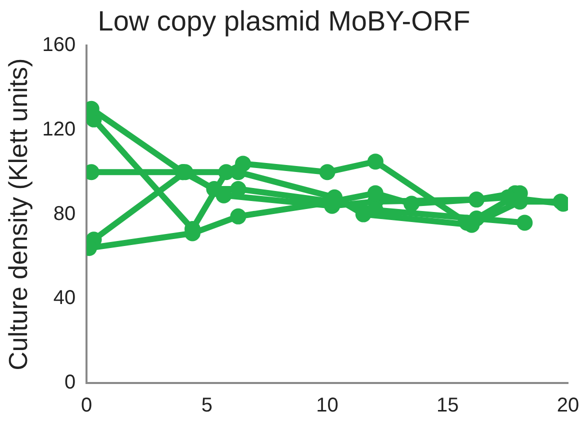  Describe the element at coordinates (86, 405) in the screenshot. I see `x-tick-label: 0` at that location.